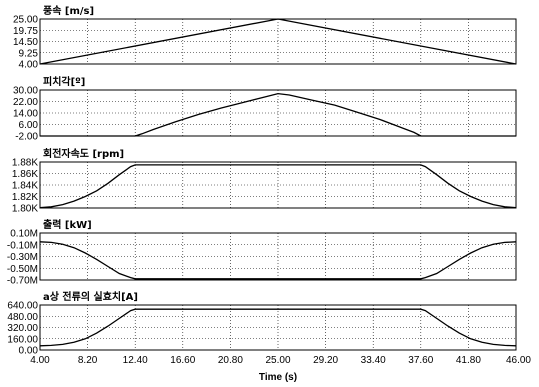 The height and width of the screenshot is (387, 539). I want to click on panel-title: a상 전류의 실효치[A], so click(90, 296).